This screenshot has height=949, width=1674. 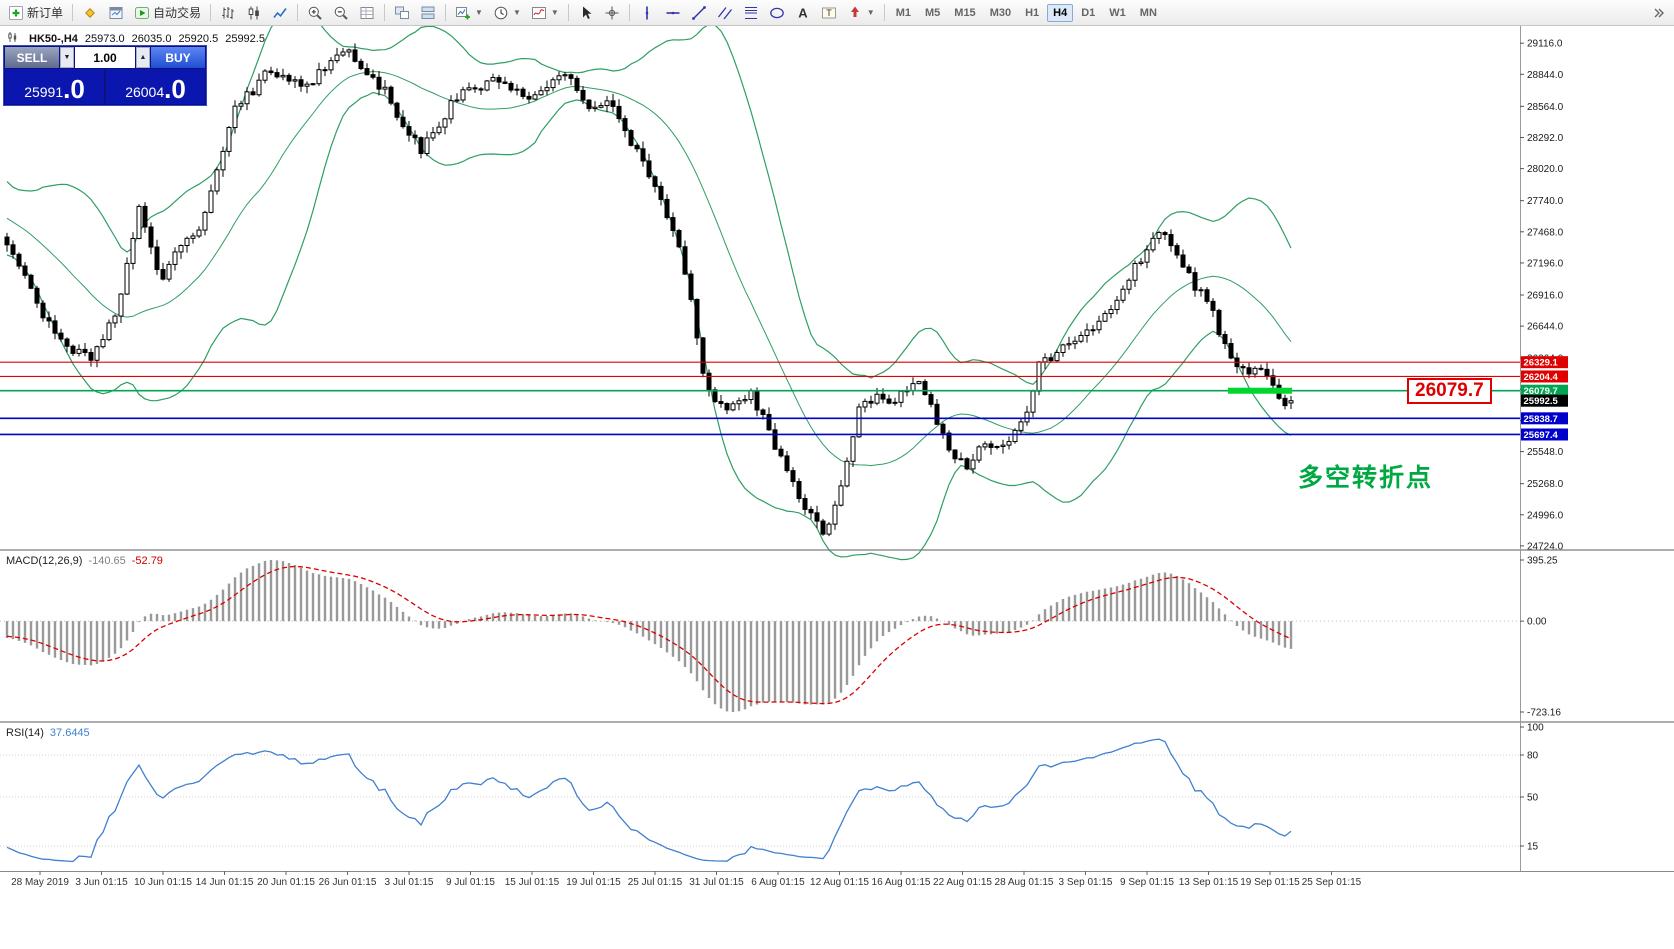 What do you see at coordinates (167, 13) in the screenshot?
I see `autotrading-button: 自动交易` at bounding box center [167, 13].